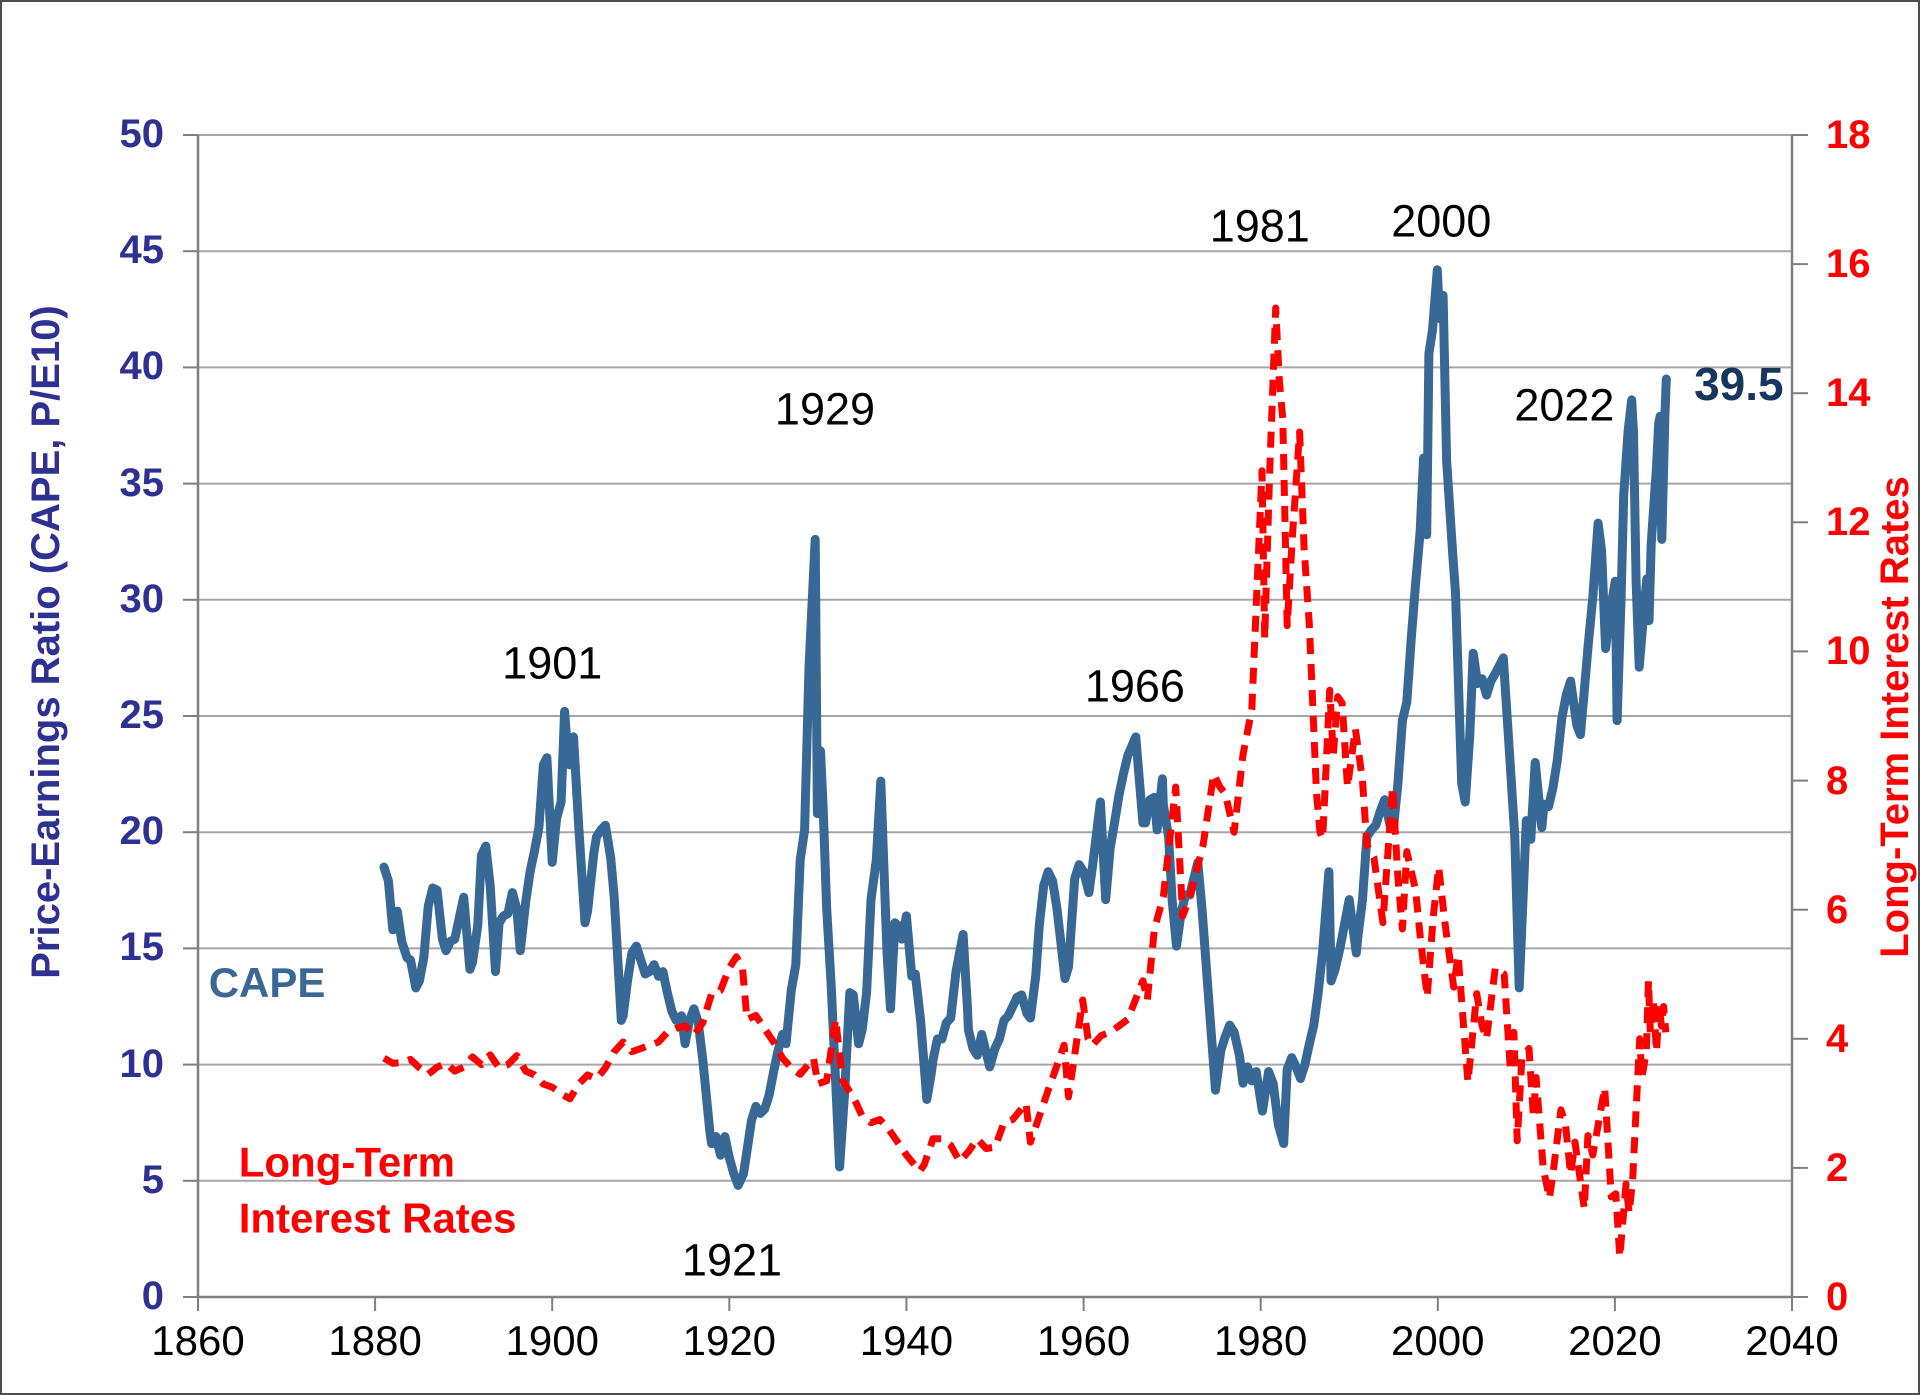  Describe the element at coordinates (1739, 383) in the screenshot. I see `annotation-final-value: 39.5` at that location.